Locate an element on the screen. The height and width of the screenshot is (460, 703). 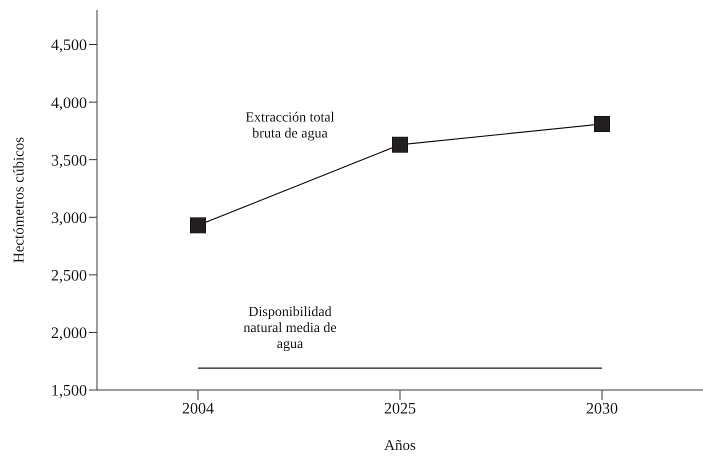
x-tick-label: 2004 is located at coordinates (198, 409).